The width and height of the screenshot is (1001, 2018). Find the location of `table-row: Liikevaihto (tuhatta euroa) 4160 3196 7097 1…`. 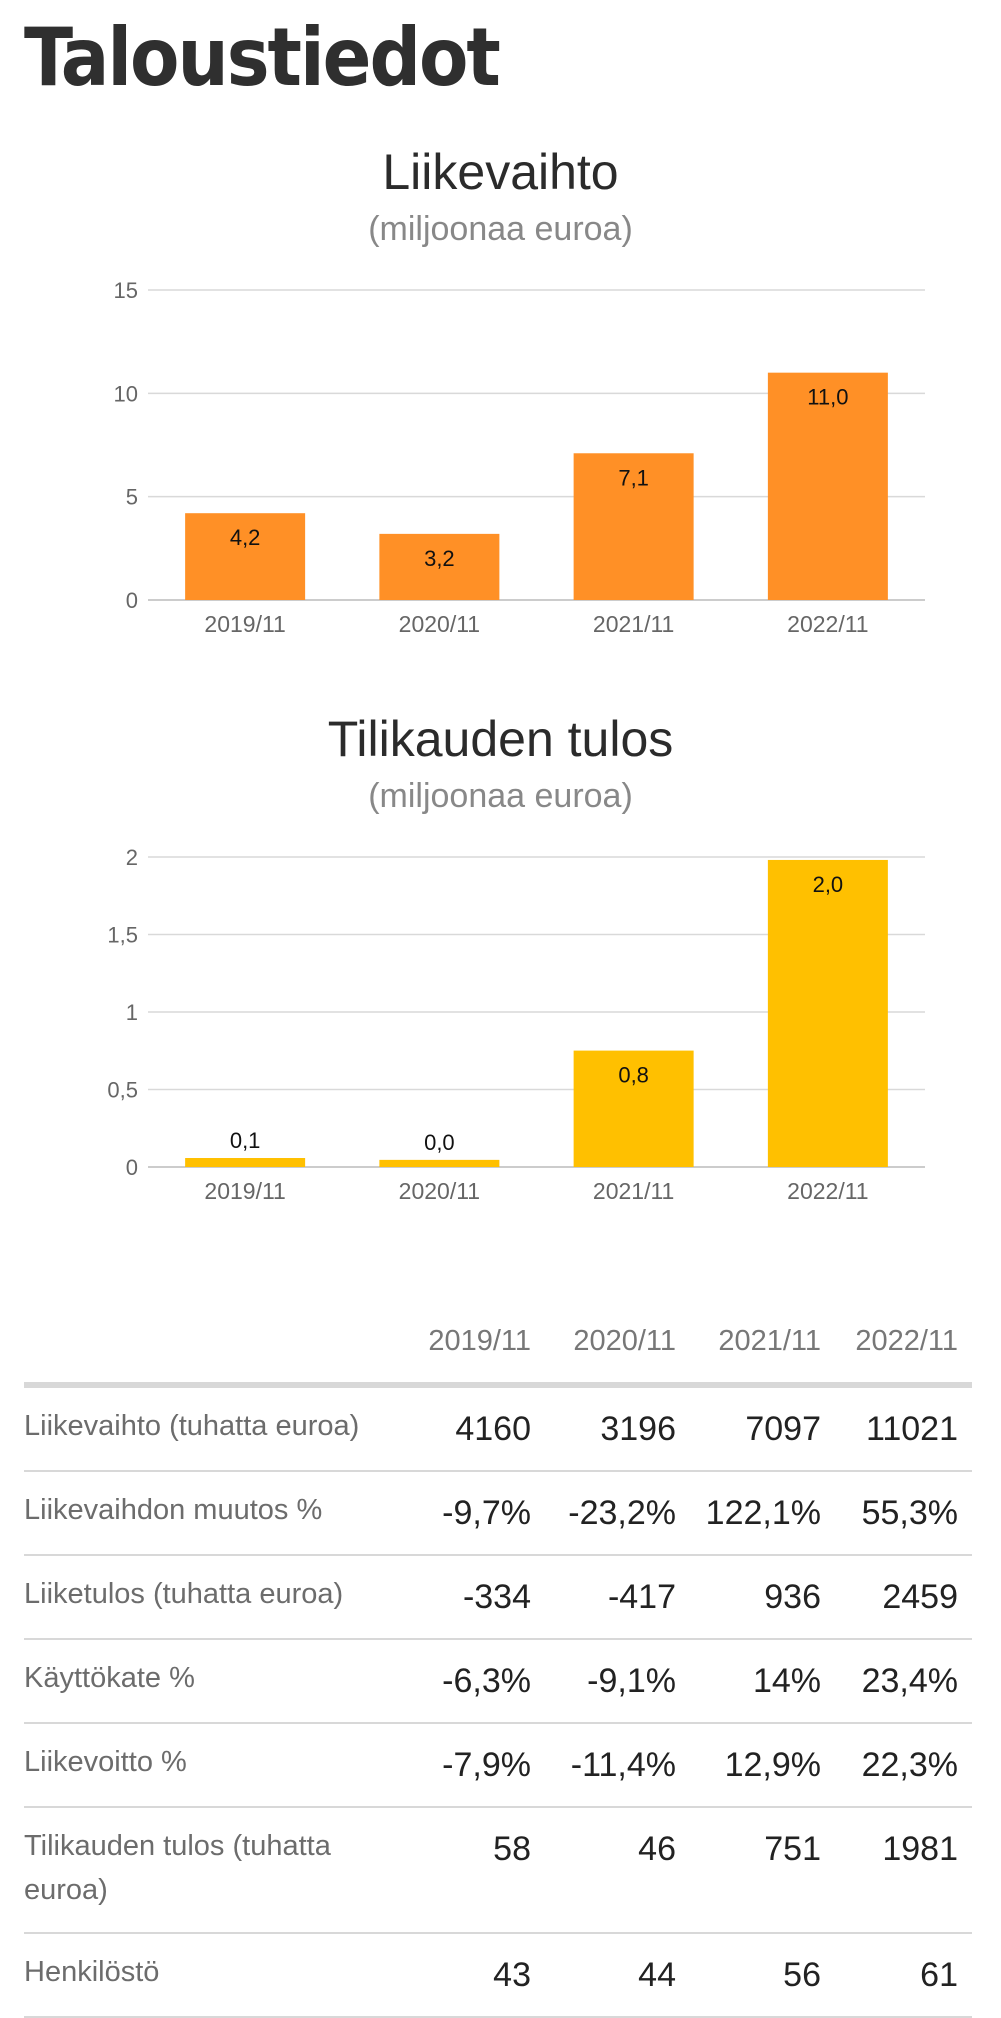

table-row: Liikevaihto (tuhatta euroa) 4160 3196 7097 1… is located at coordinates (498, 1428).